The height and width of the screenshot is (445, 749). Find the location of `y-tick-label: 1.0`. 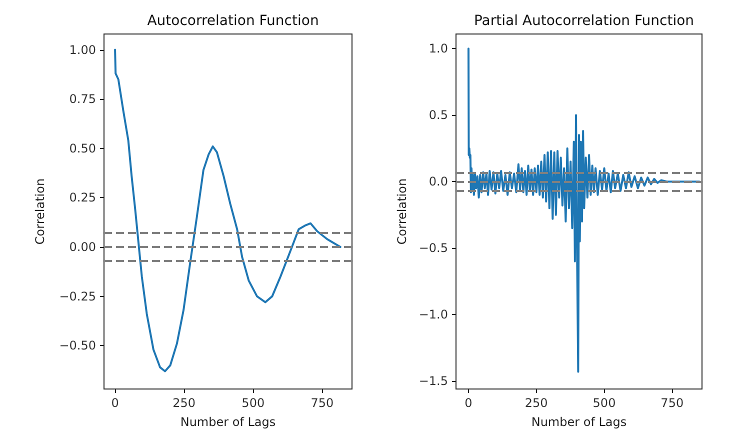

y-tick-label: 1.0 is located at coordinates (438, 49).